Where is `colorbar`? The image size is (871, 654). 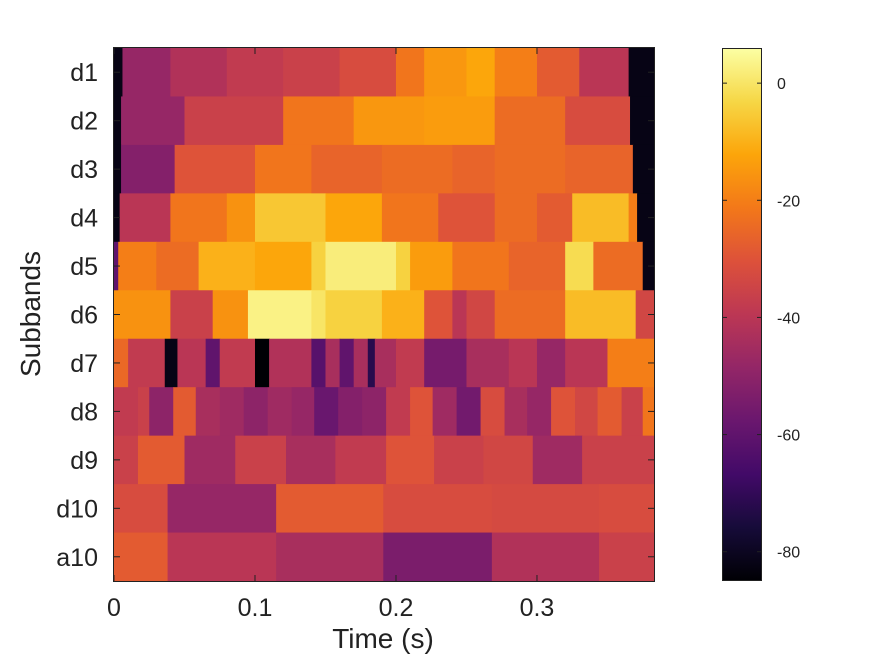
colorbar is located at coordinates (742, 314).